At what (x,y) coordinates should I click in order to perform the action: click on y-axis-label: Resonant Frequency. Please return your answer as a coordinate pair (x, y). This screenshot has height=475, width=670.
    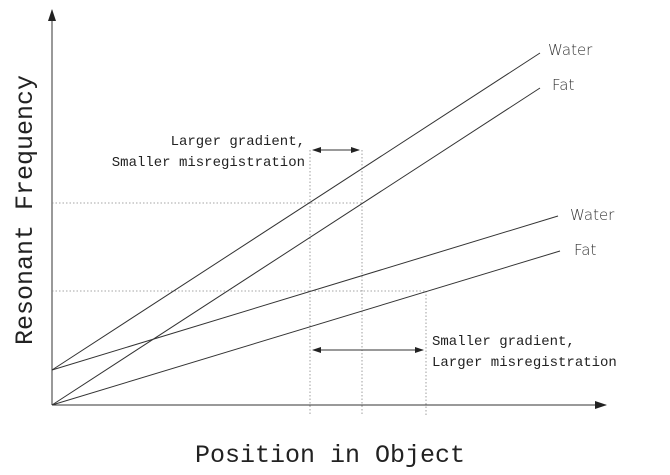
    Looking at the image, I should click on (25, 210).